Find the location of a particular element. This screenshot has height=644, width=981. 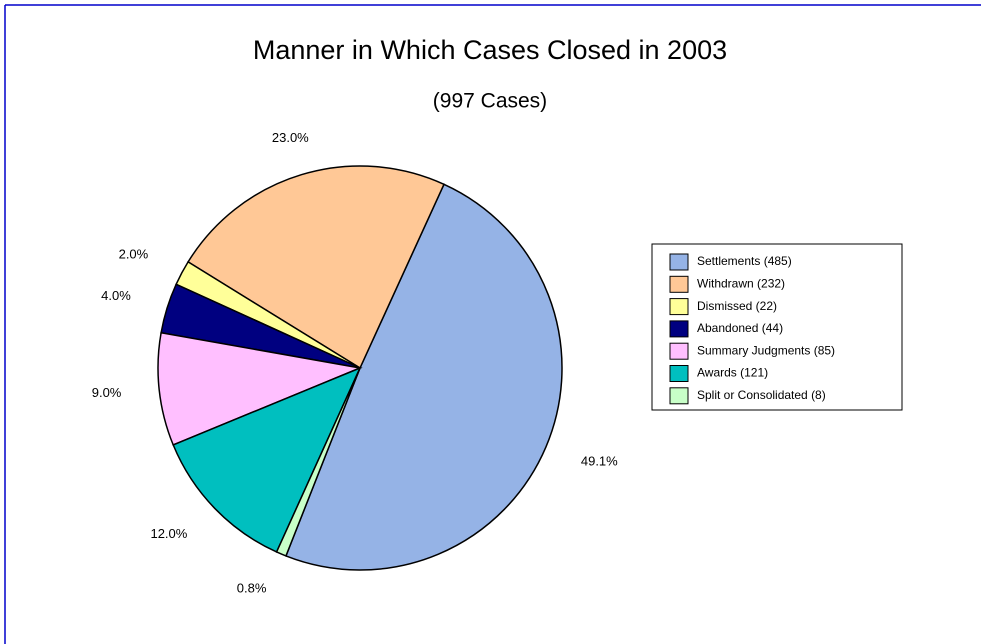

slice-label: 9.0% is located at coordinates (107, 392).